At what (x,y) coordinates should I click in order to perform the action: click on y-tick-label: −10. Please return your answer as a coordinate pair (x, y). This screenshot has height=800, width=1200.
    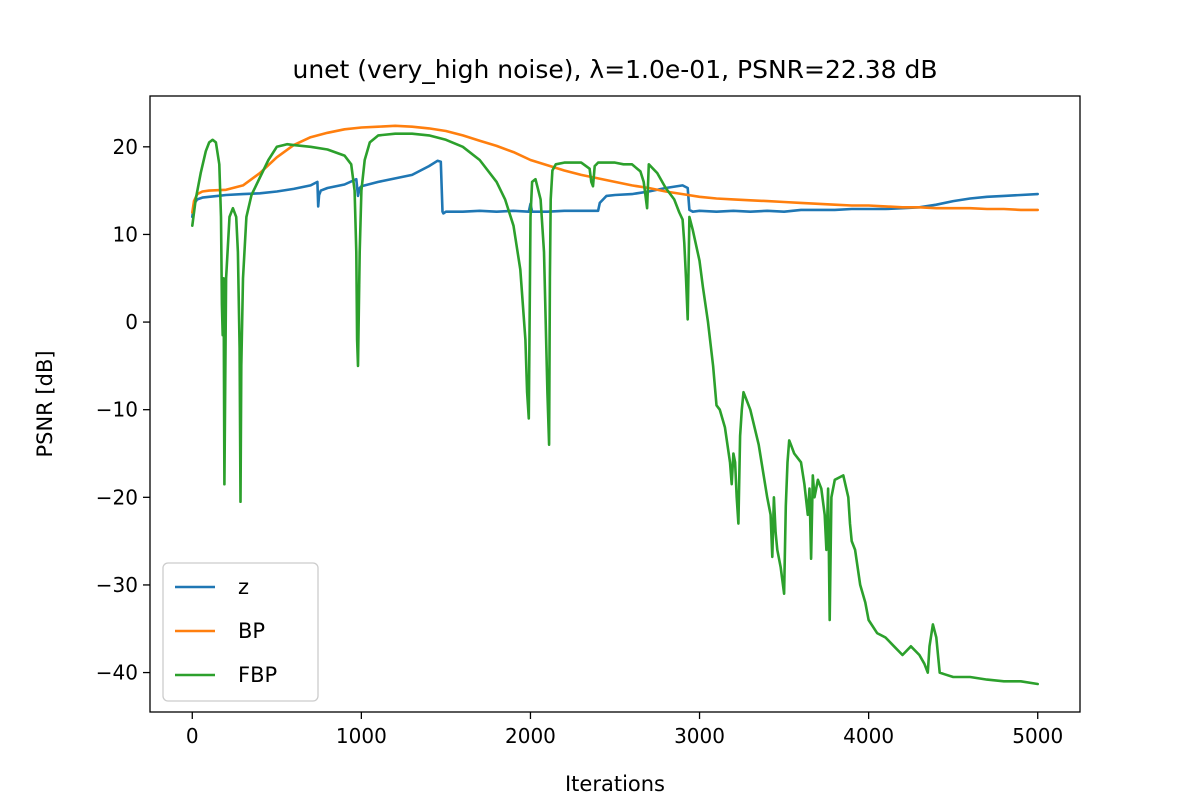
    Looking at the image, I should click on (117, 410).